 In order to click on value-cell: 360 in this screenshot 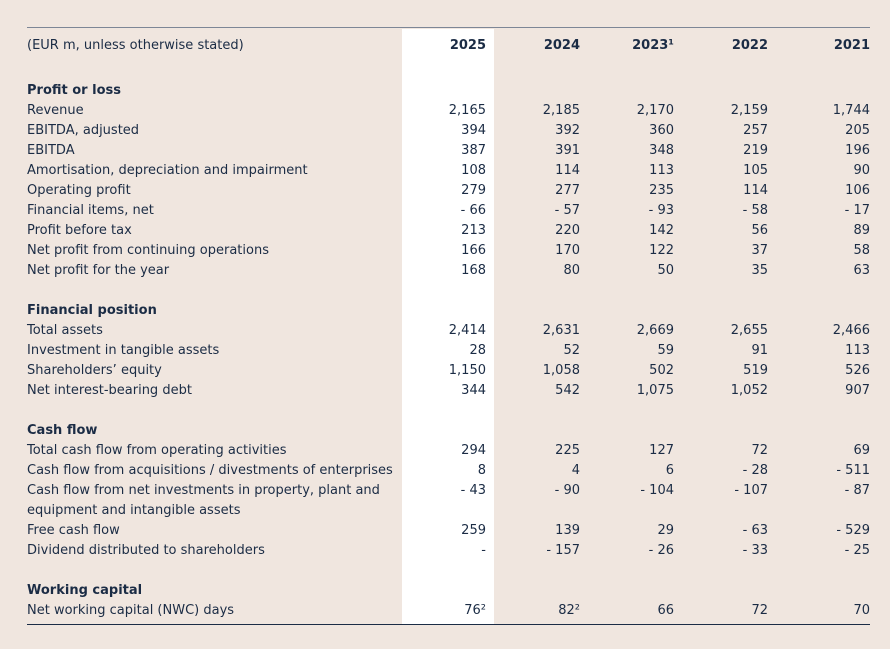, I will do `click(661, 130)`.